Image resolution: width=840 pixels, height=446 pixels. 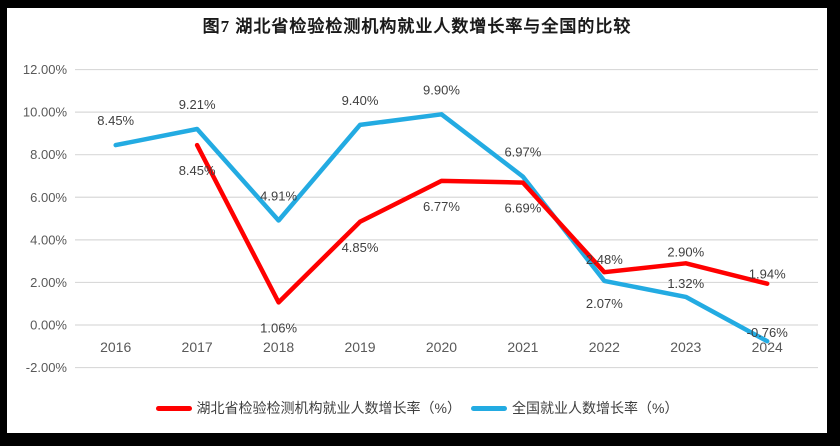 I want to click on y-axis-tick-label: 0.00%, so click(x=48, y=325).